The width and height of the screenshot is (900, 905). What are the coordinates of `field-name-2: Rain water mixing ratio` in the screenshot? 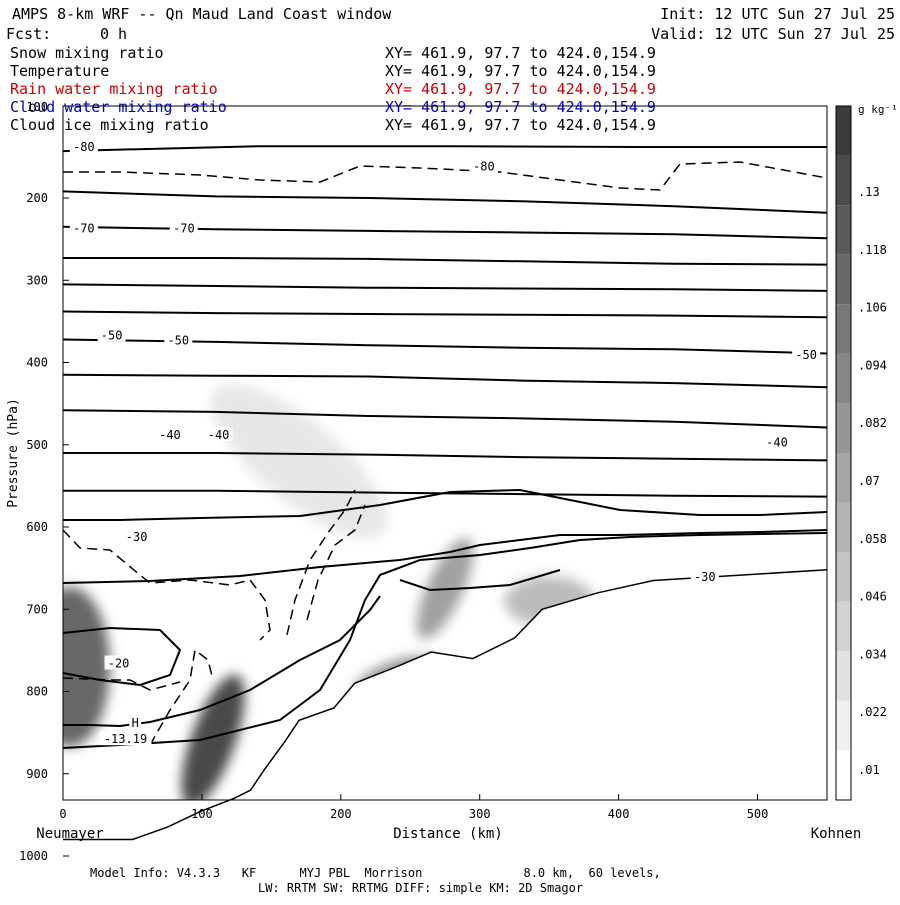 It's located at (114, 89).